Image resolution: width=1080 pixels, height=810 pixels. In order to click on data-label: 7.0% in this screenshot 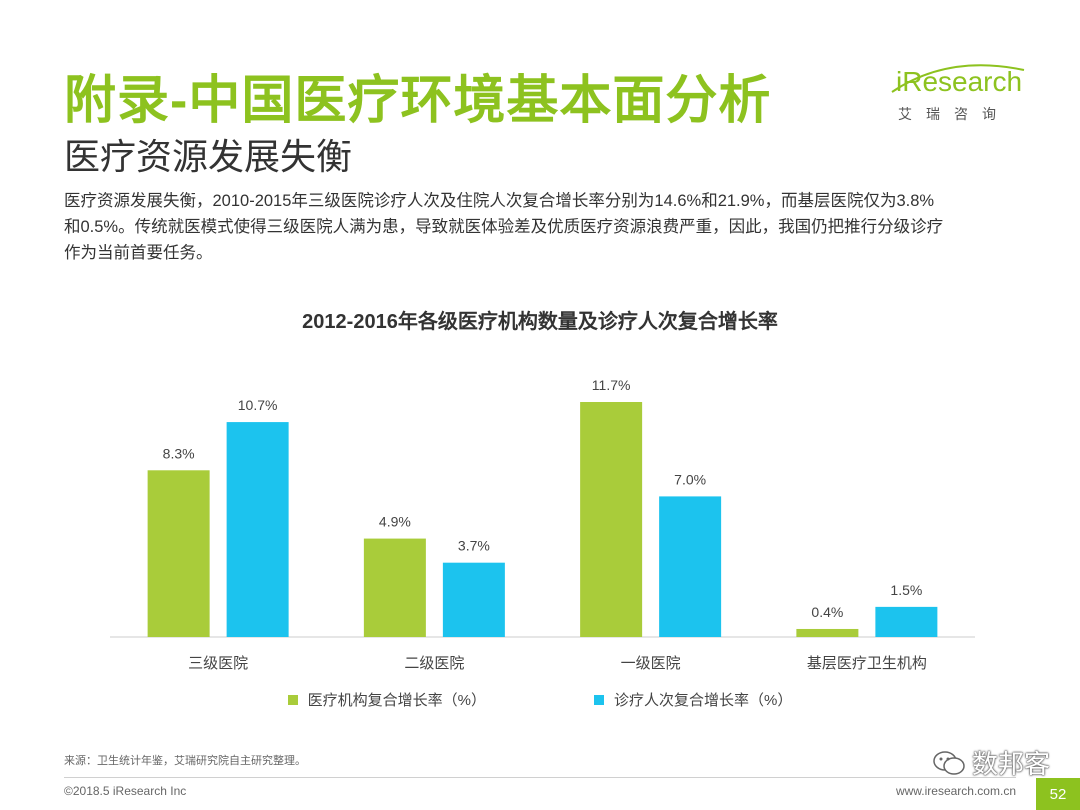, I will do `click(690, 479)`.